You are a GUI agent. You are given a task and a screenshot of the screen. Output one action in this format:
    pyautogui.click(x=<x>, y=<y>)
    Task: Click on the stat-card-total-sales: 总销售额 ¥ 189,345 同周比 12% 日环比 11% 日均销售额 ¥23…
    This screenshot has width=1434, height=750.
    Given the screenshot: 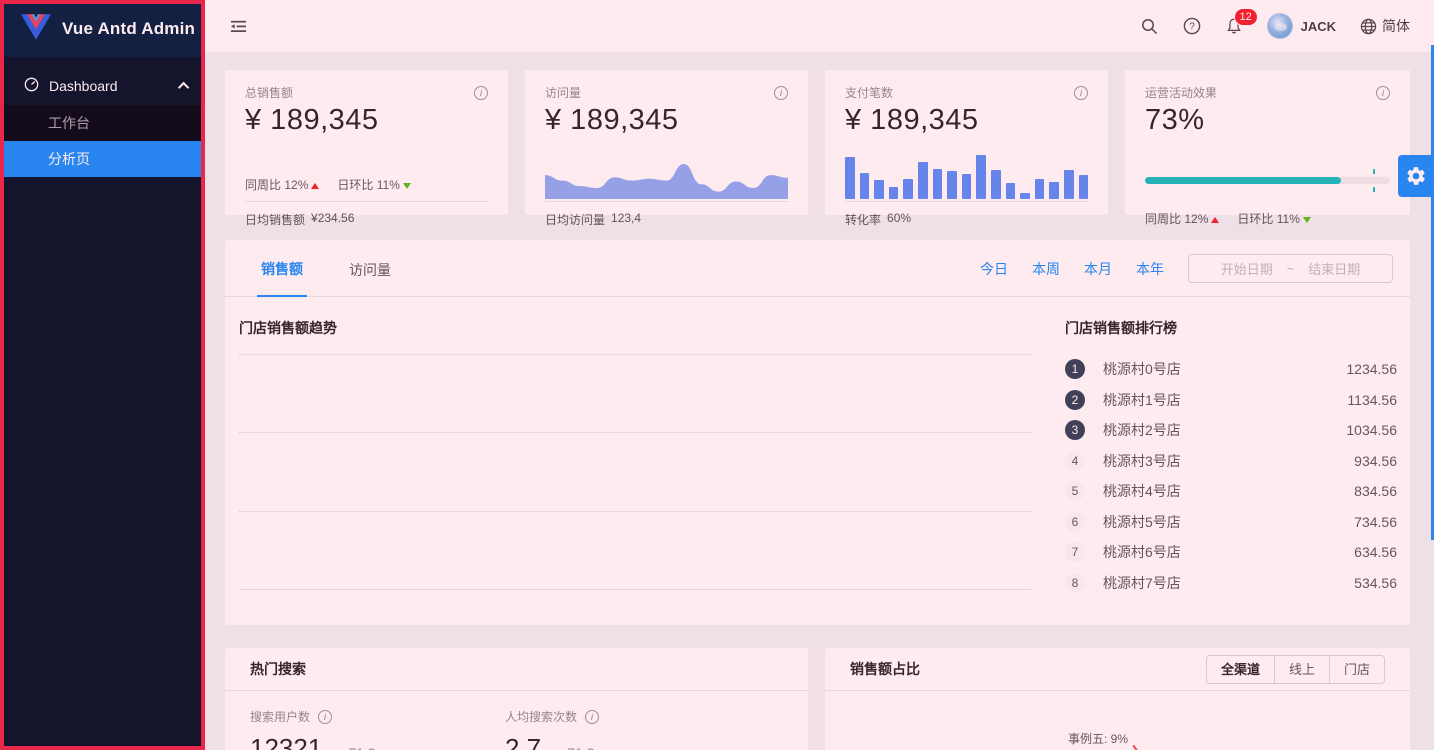 What is the action you would take?
    pyautogui.click(x=366, y=148)
    